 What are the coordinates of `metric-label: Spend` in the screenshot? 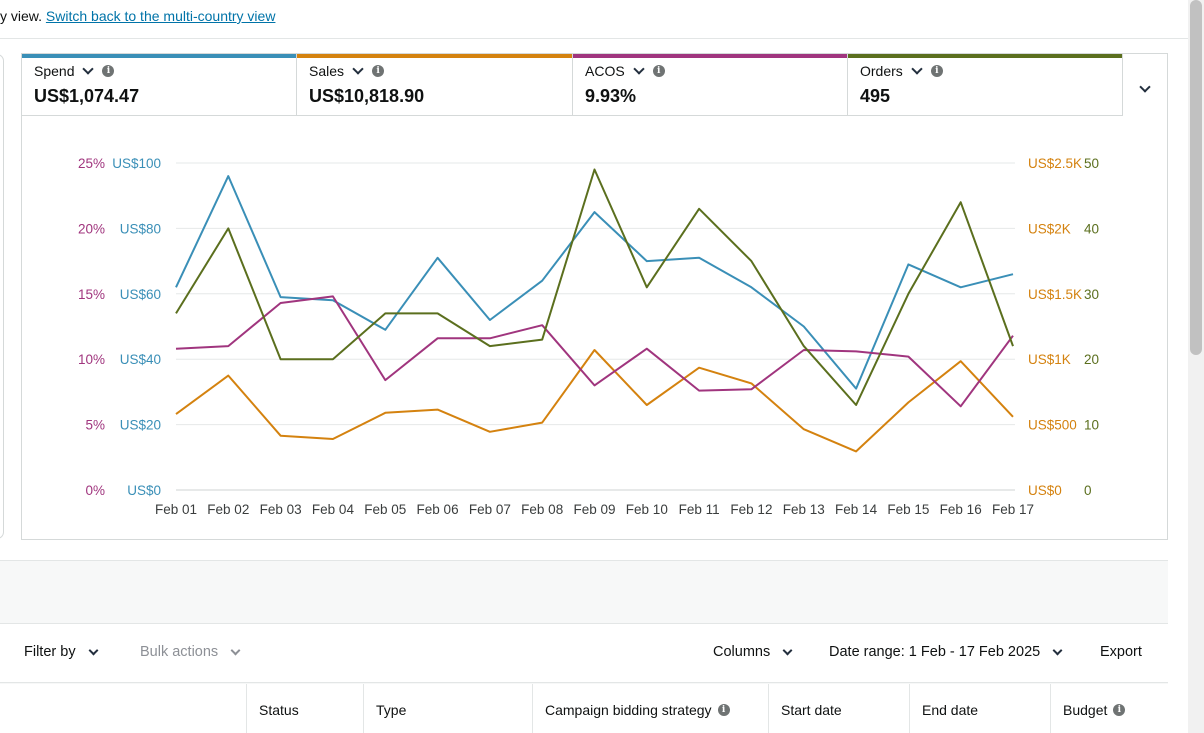 It's located at (54, 71).